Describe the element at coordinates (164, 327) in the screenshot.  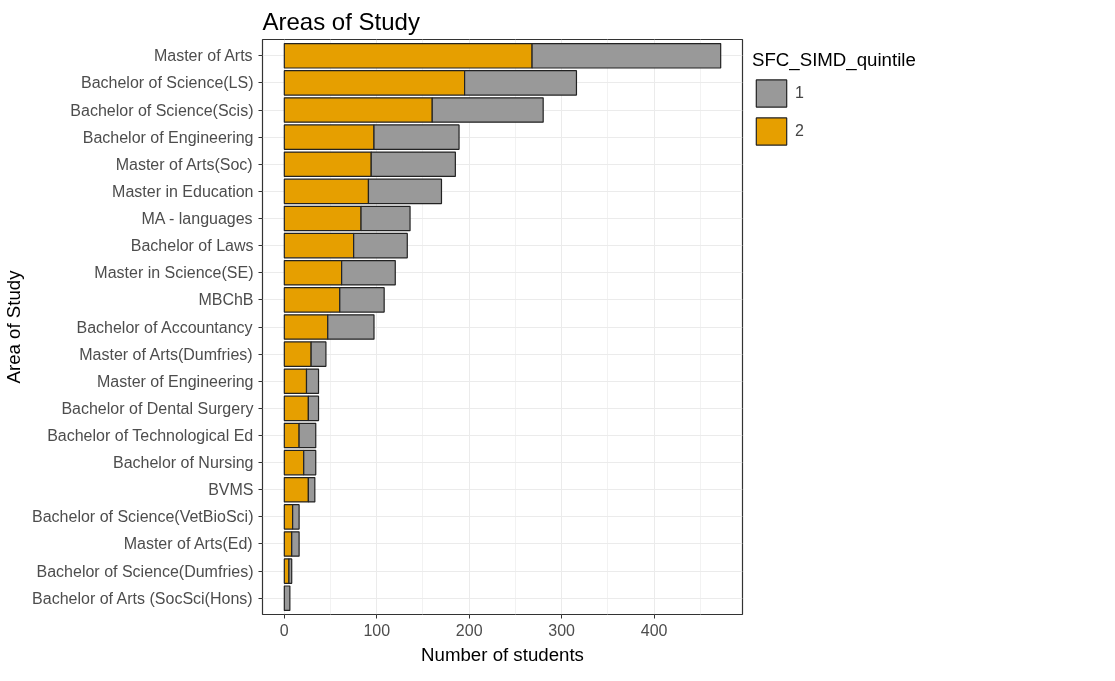
I see `y-tick-label: Bachelor of Accountancy` at that location.